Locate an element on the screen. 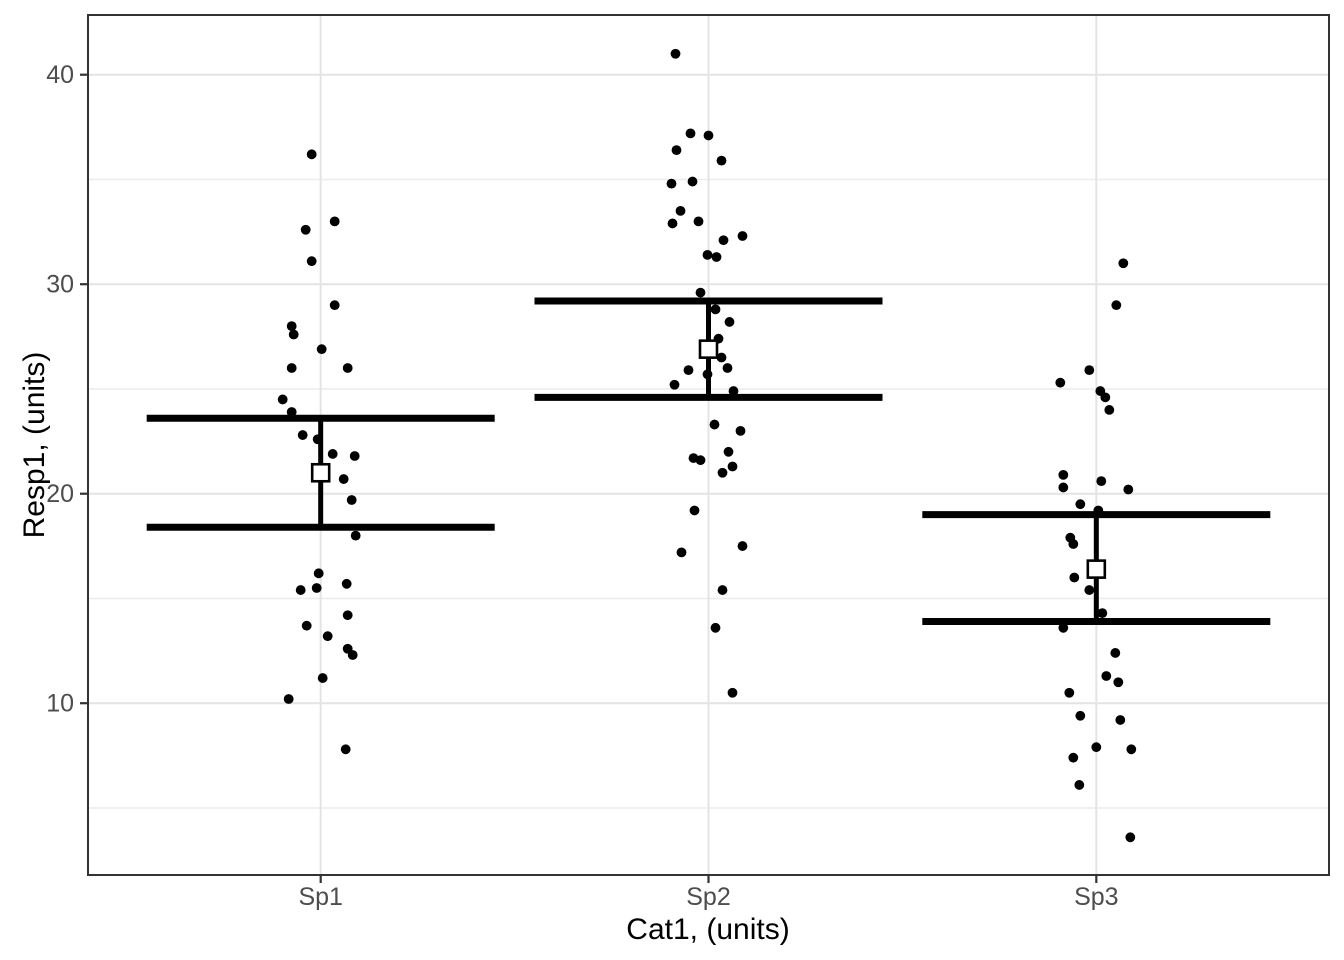 The height and width of the screenshot is (960, 1344). x-tick-label: Sp3 is located at coordinates (1096, 897).